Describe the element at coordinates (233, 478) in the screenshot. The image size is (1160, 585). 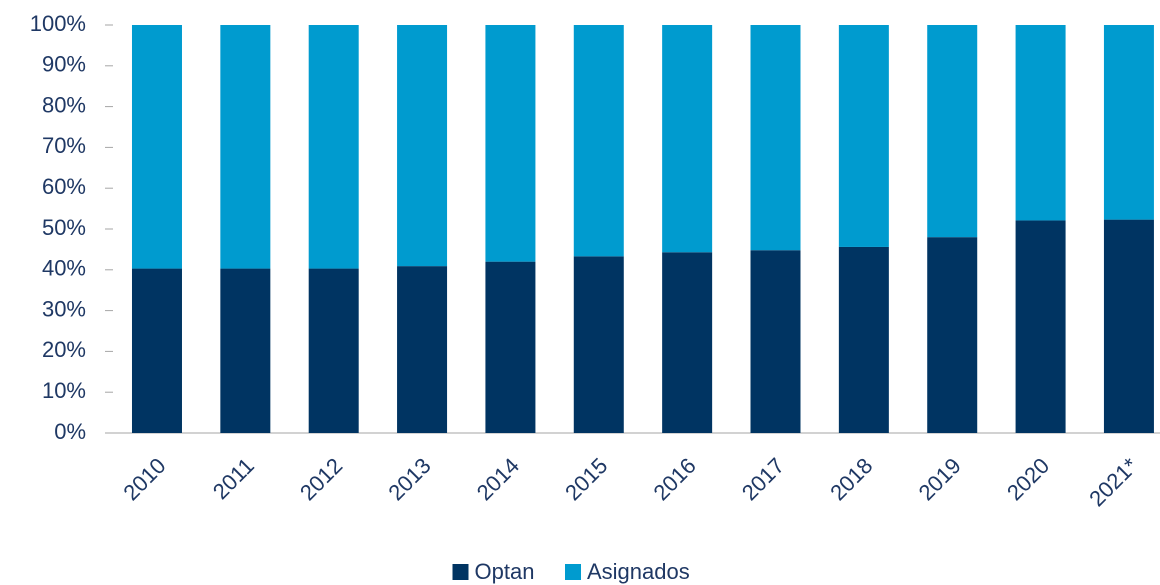
I see `x-tick-label: 2011` at that location.